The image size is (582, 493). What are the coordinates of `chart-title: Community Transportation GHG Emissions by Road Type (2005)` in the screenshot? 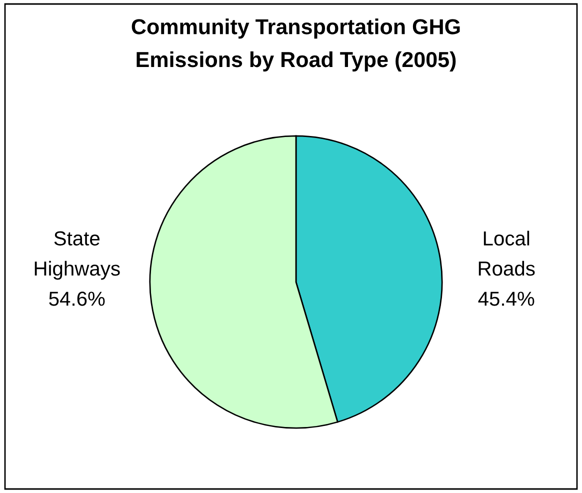 It's located at (296, 45).